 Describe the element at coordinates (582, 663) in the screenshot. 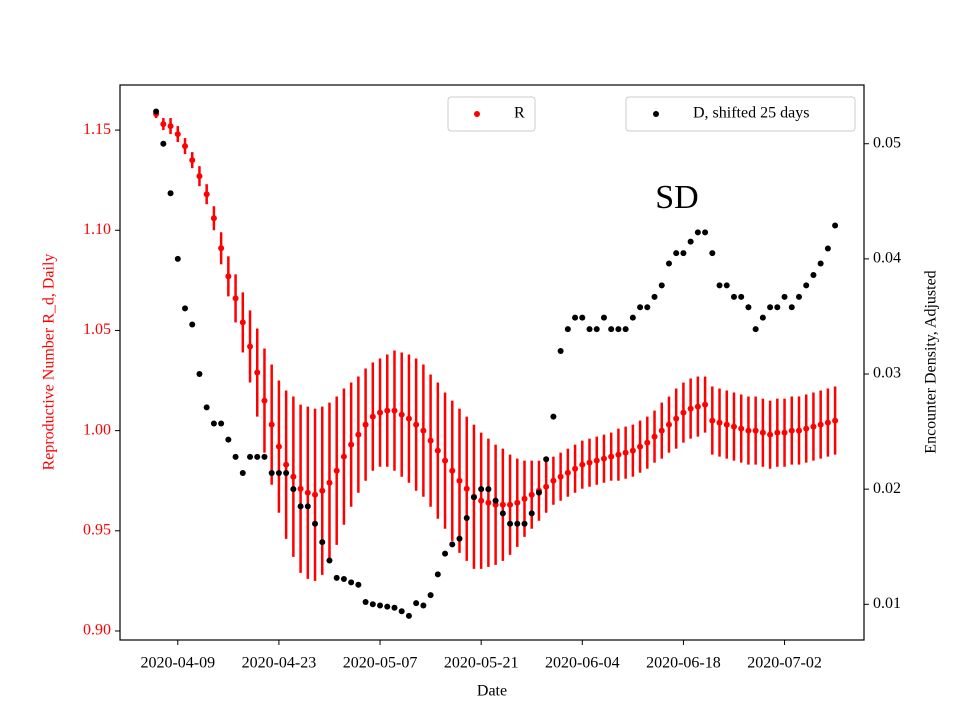

I see `x-tick-label: 2020-06-04` at that location.